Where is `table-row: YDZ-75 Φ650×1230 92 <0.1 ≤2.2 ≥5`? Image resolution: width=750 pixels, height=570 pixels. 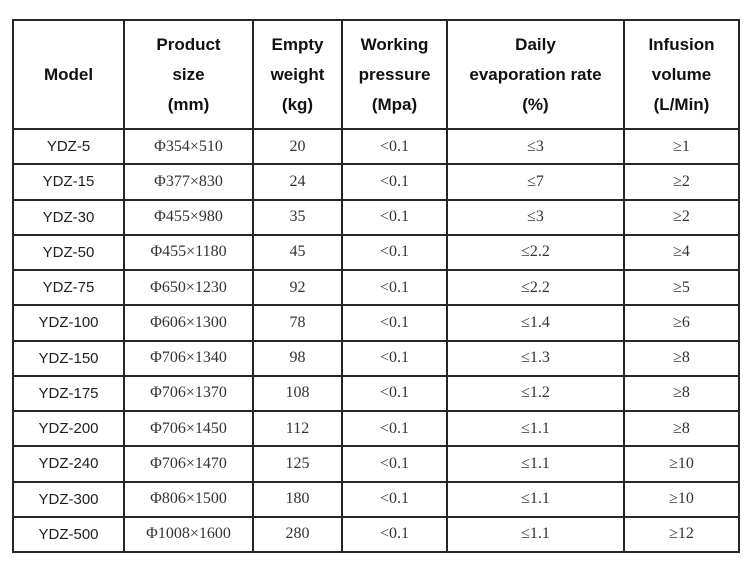 table-row: YDZ-75 Φ650×1230 92 <0.1 ≤2.2 ≥5 is located at coordinates (376, 287).